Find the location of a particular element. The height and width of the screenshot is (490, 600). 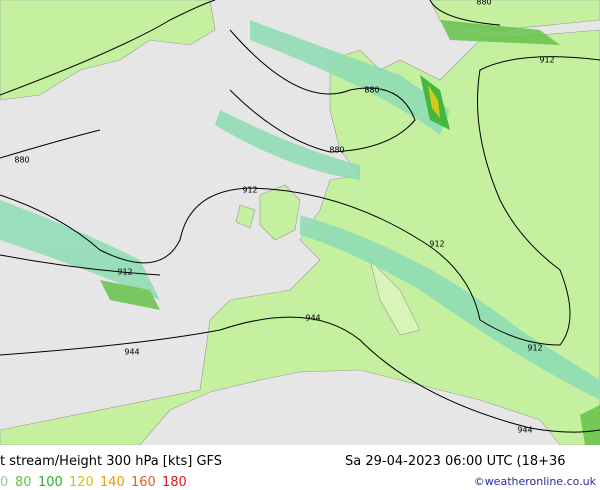

legend: 0 80 100 120 140 160 180 is located at coordinates (93, 482).